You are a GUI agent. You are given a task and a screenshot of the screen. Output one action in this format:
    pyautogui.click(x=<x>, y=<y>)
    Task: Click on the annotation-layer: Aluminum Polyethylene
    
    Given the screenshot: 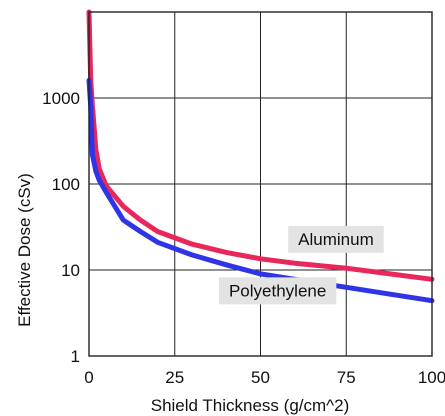 What is the action you would take?
    pyautogui.click(x=301, y=265)
    